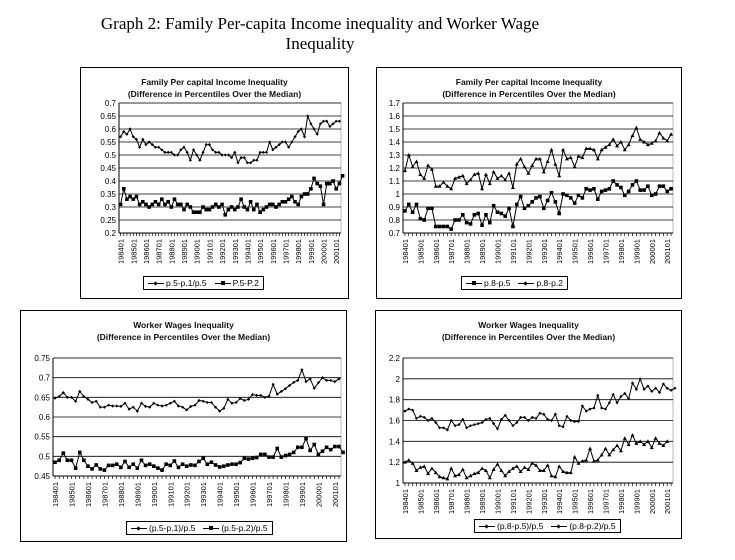 The image size is (735, 560). Describe the element at coordinates (320, 43) in the screenshot. I see `page-title-line2: Inequality` at that location.